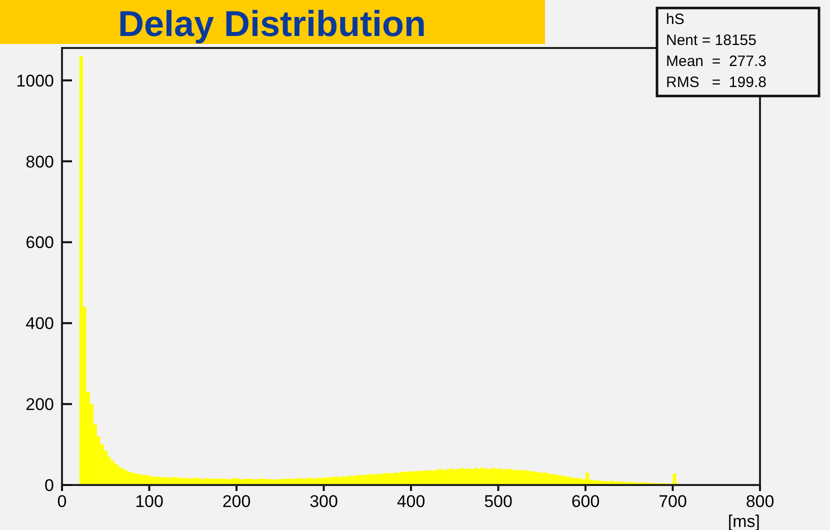 Image resolution: width=830 pixels, height=530 pixels. What do you see at coordinates (35, 80) in the screenshot?
I see `y-tick-label: 1000` at bounding box center [35, 80].